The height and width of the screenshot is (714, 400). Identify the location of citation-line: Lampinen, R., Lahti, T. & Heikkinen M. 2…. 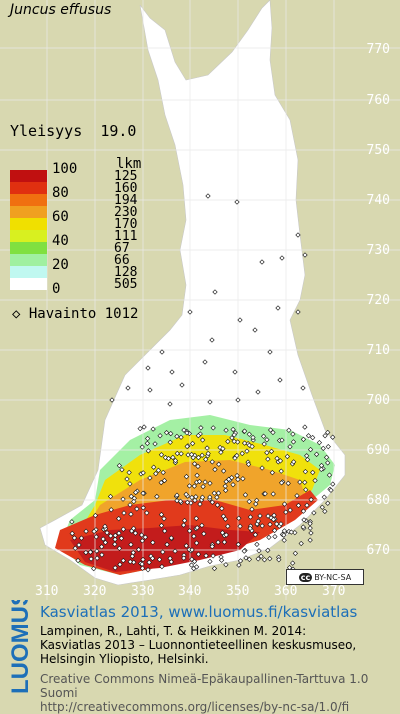
(173, 631).